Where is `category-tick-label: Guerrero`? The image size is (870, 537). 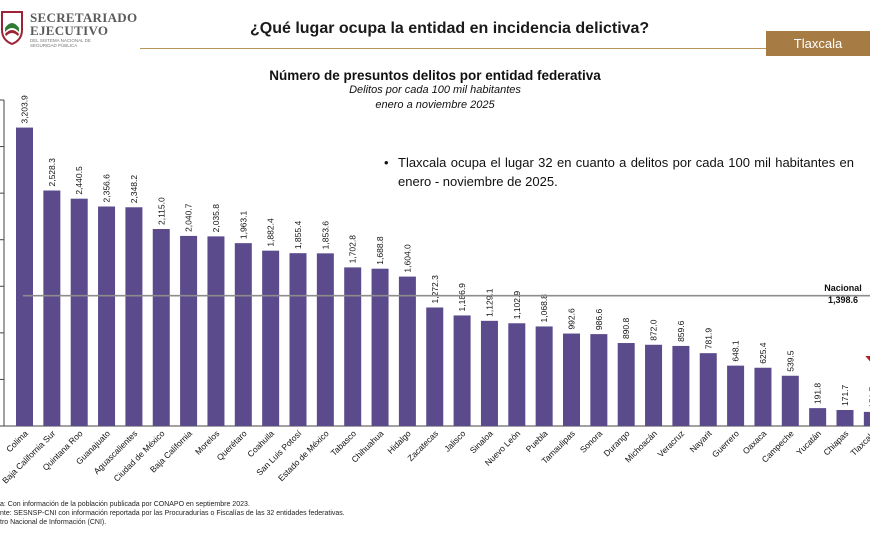 category-tick-label: Guerrero is located at coordinates (725, 443).